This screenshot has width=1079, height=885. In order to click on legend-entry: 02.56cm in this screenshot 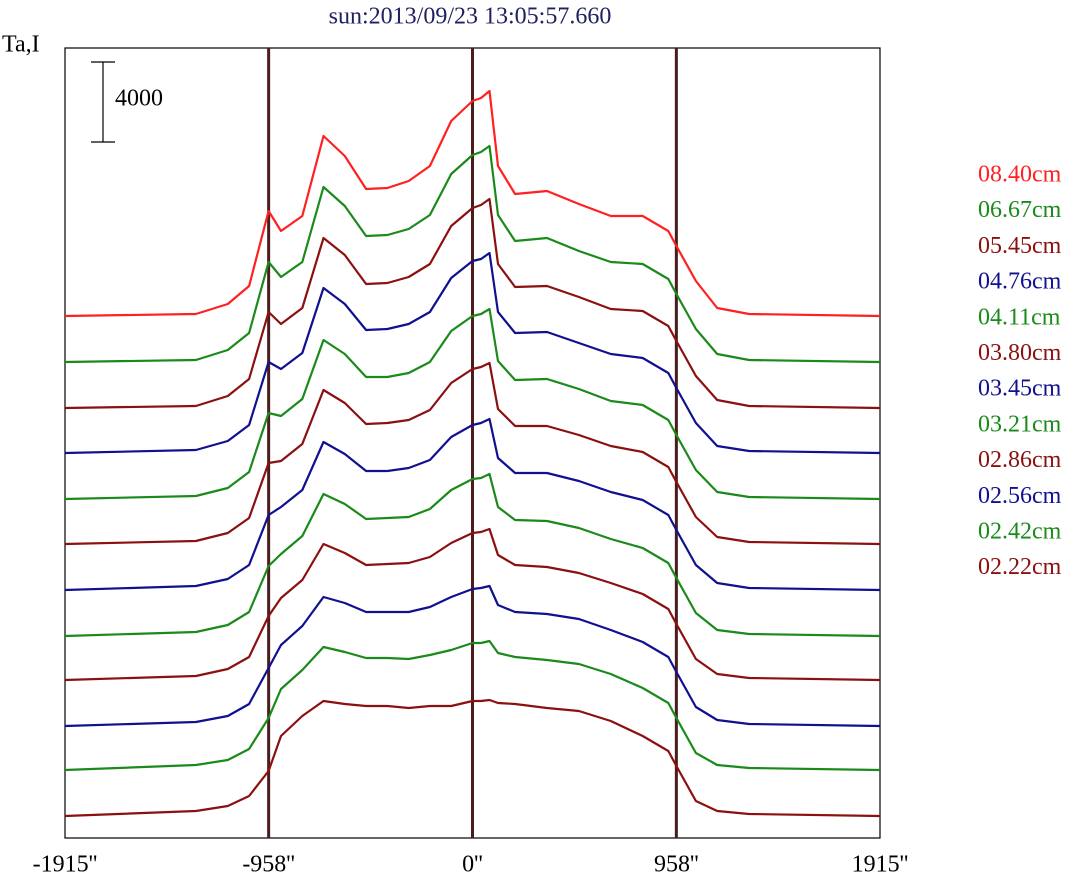, I will do `click(1020, 496)`.